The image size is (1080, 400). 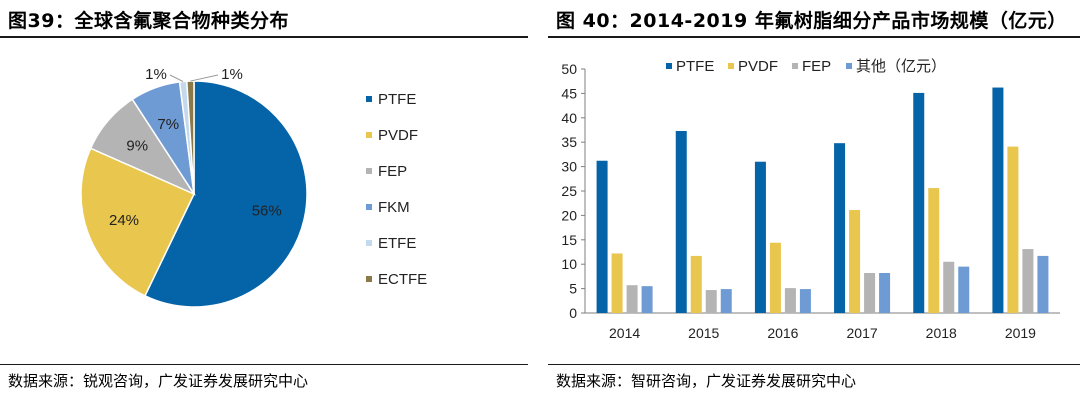 What do you see at coordinates (369, 171) in the screenshot?
I see `legend-swatch-fep` at bounding box center [369, 171].